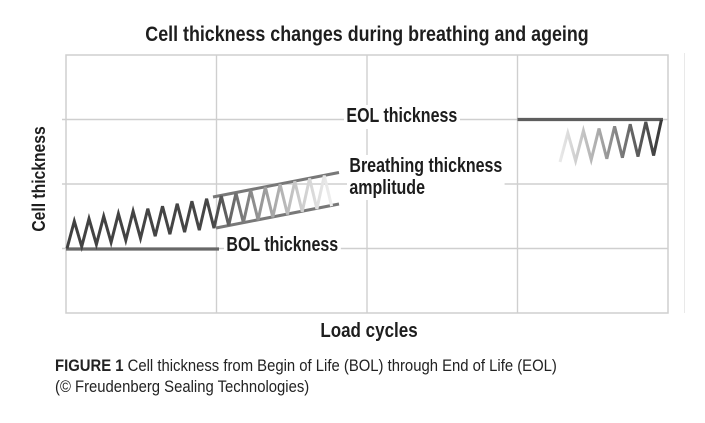 Image resolution: width=705 pixels, height=423 pixels. Describe the element at coordinates (369, 331) in the screenshot. I see `x-axis-label: Load cycles` at that location.